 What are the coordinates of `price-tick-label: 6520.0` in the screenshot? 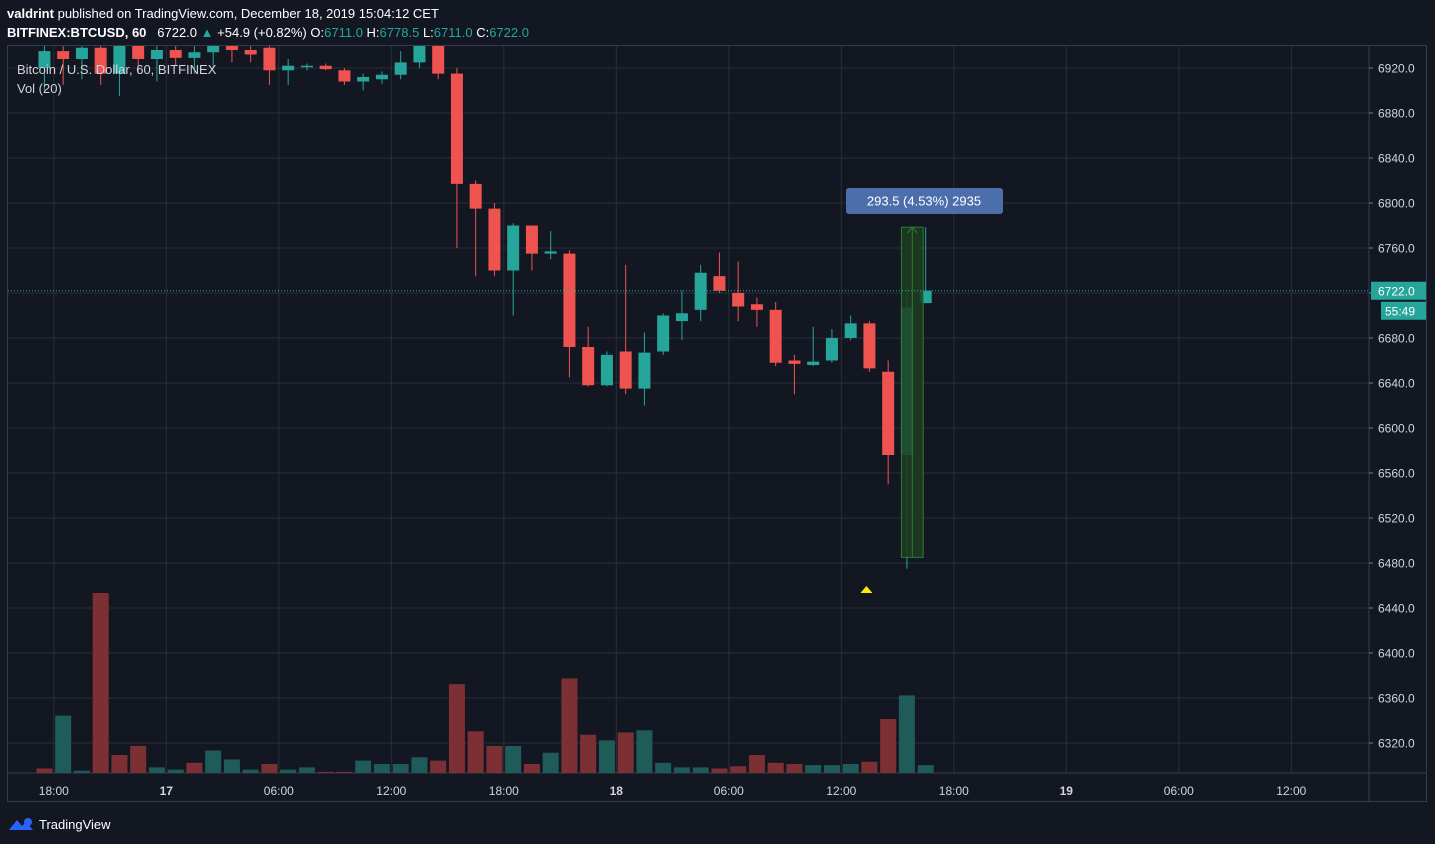 It's located at (1396, 519).